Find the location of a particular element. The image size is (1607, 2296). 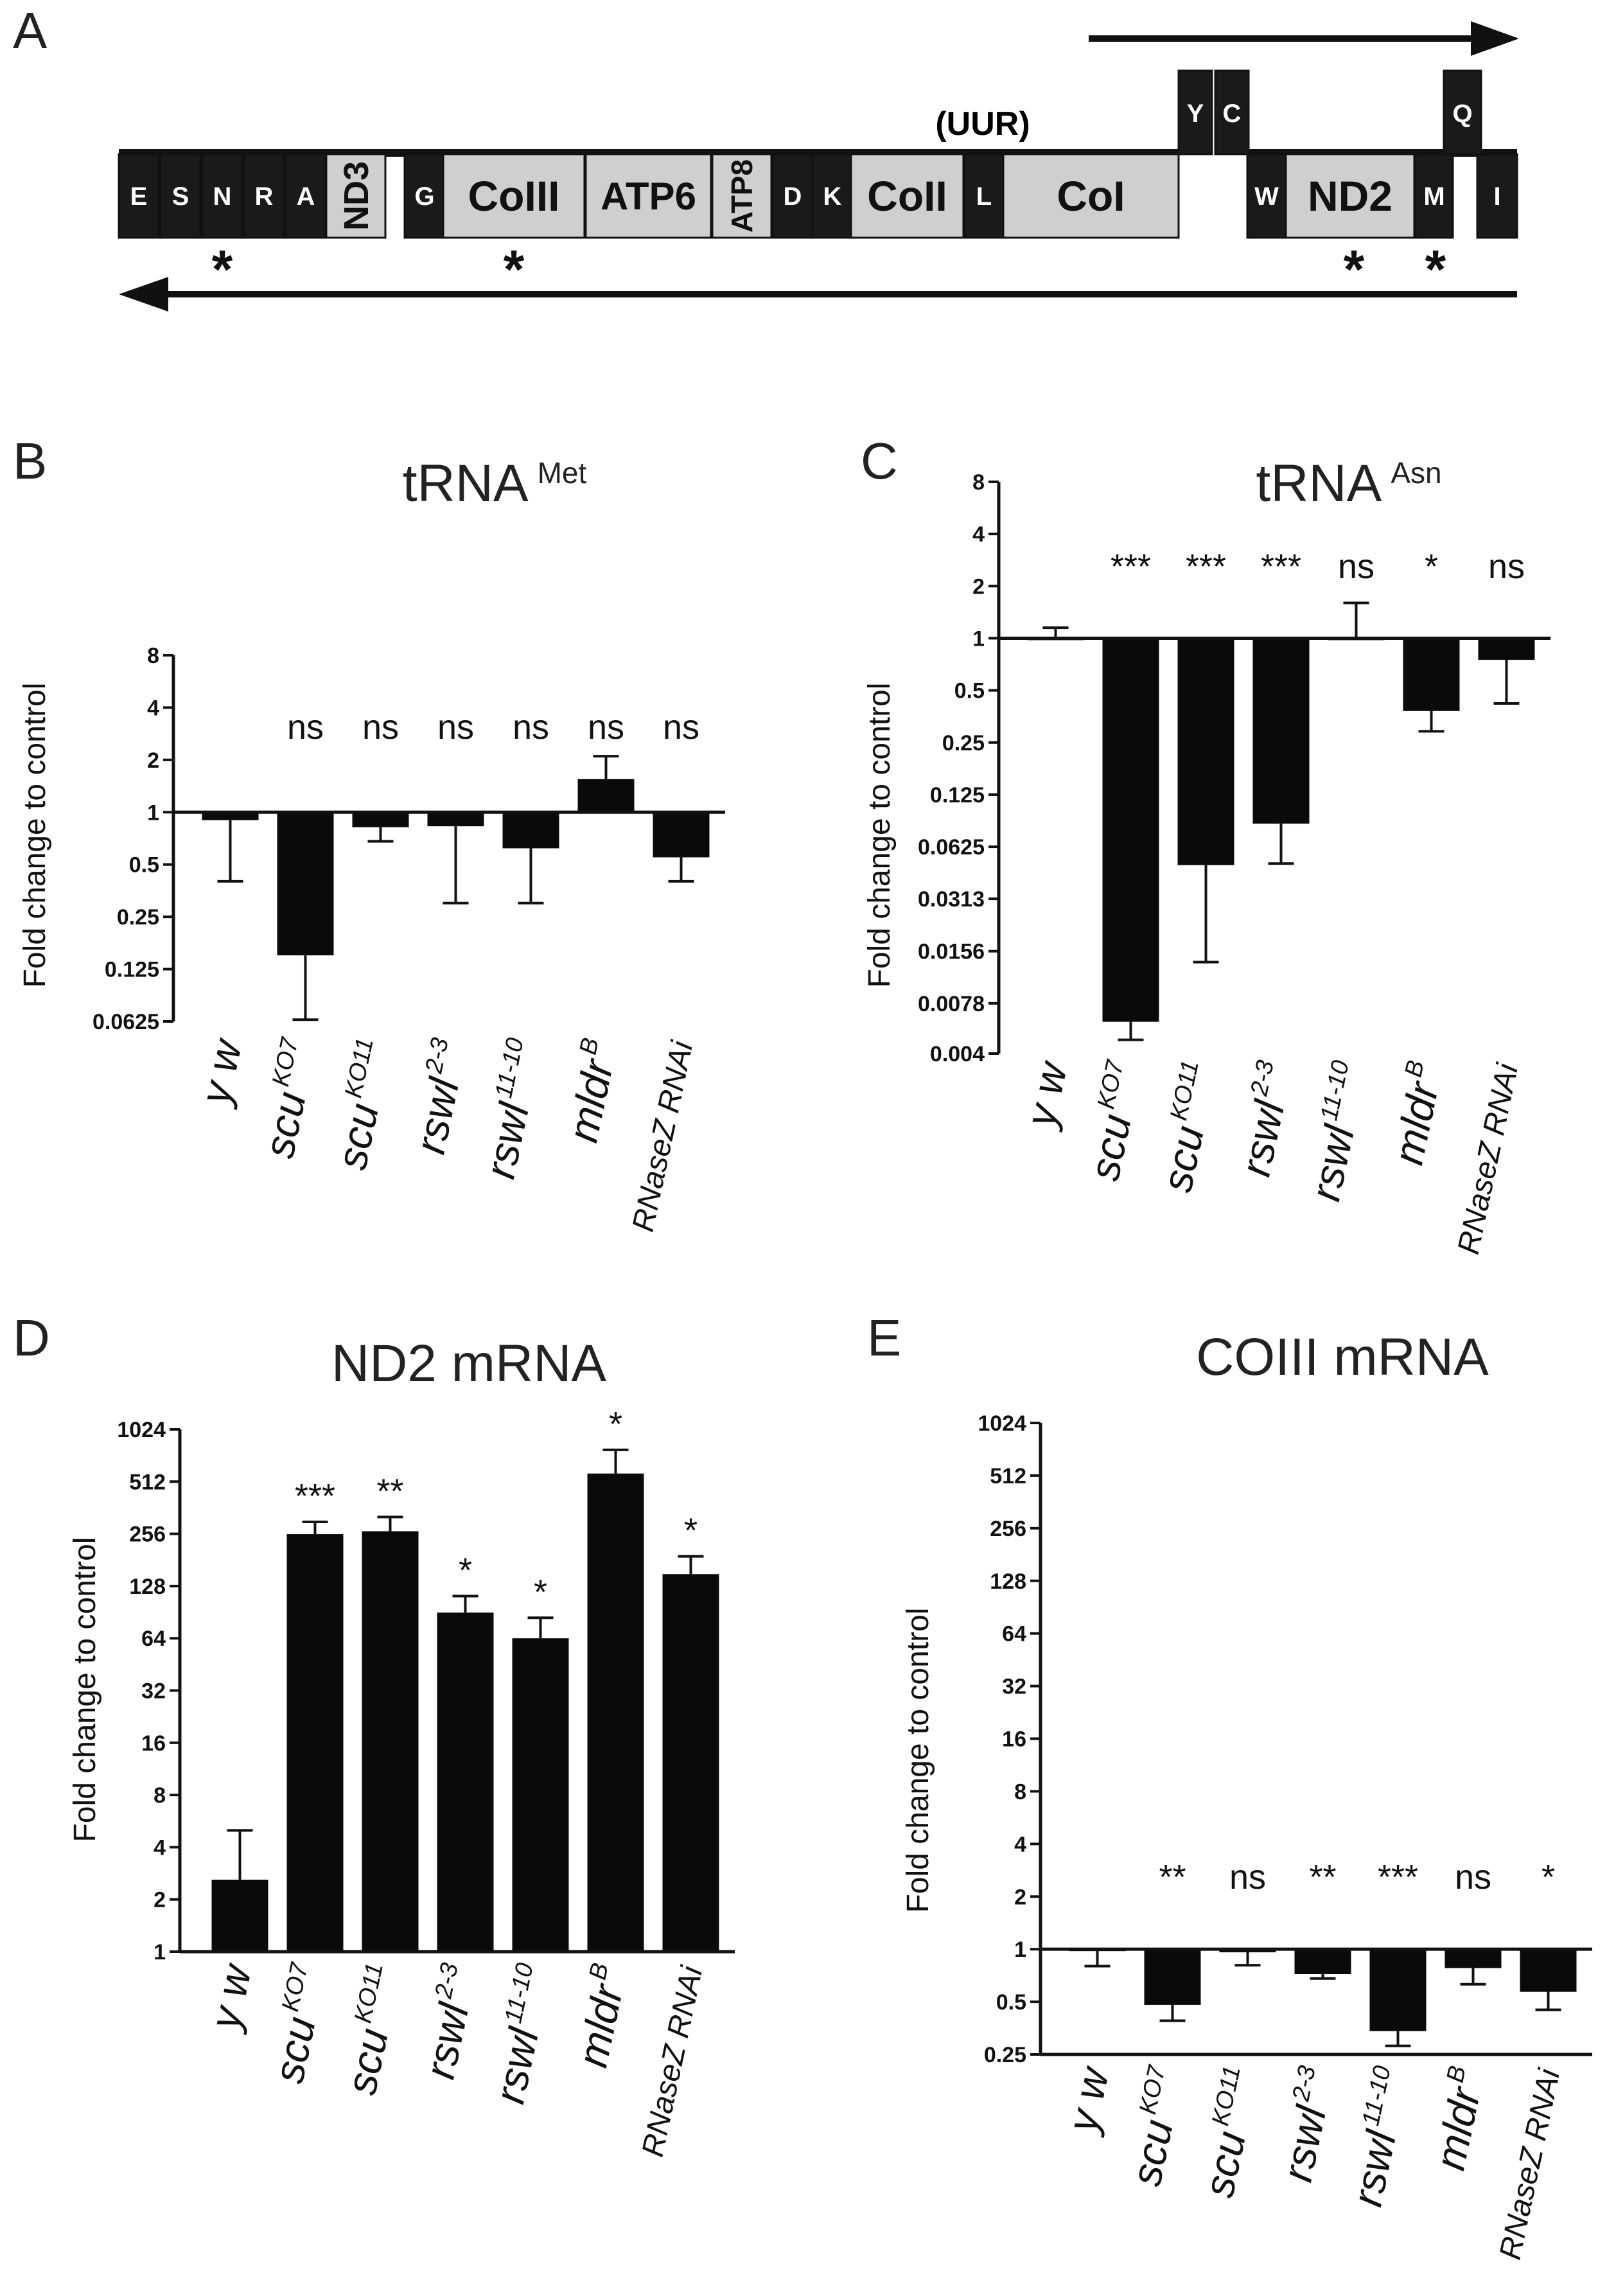

gene-label: ND3 is located at coordinates (356, 196).